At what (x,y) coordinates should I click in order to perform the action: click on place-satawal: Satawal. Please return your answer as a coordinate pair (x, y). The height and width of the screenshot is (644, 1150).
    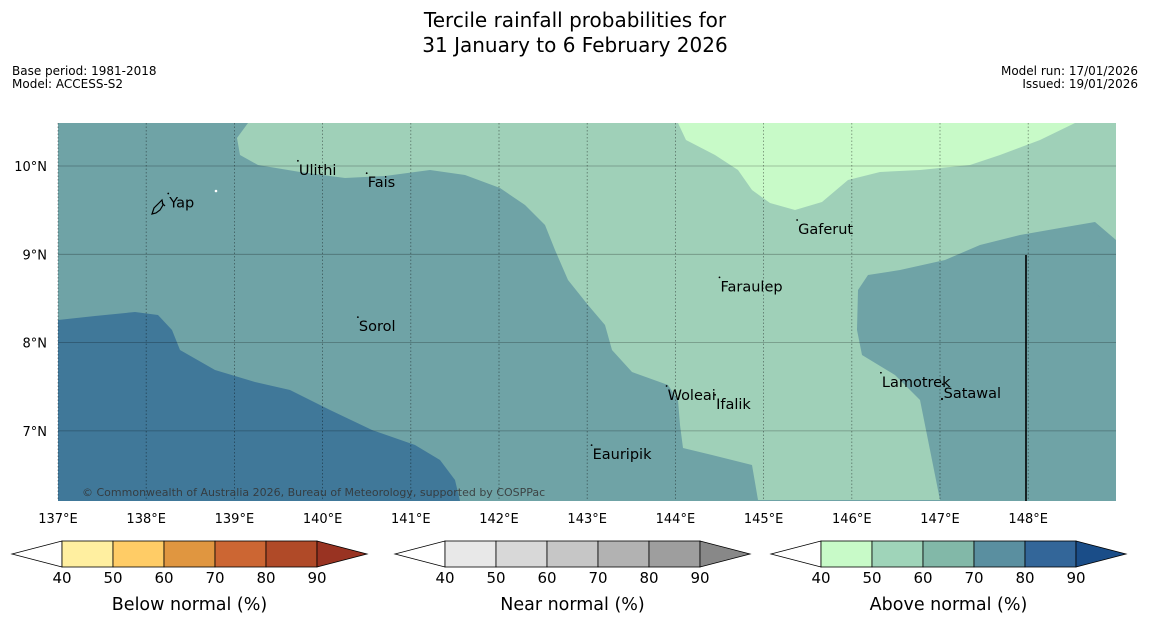
    Looking at the image, I should click on (971, 392).